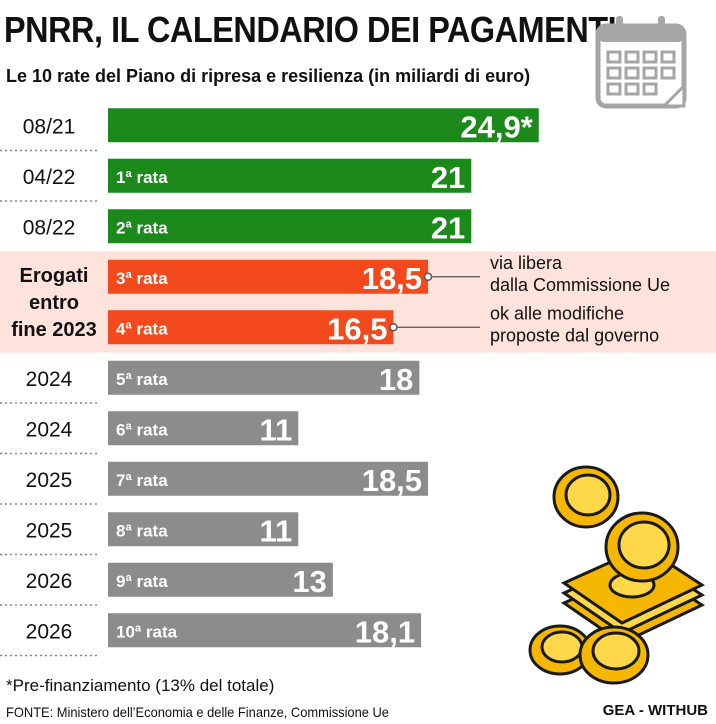 This screenshot has height=724, width=716. What do you see at coordinates (147, 631) in the screenshot?
I see `tranche-label: 10ª rata` at bounding box center [147, 631].